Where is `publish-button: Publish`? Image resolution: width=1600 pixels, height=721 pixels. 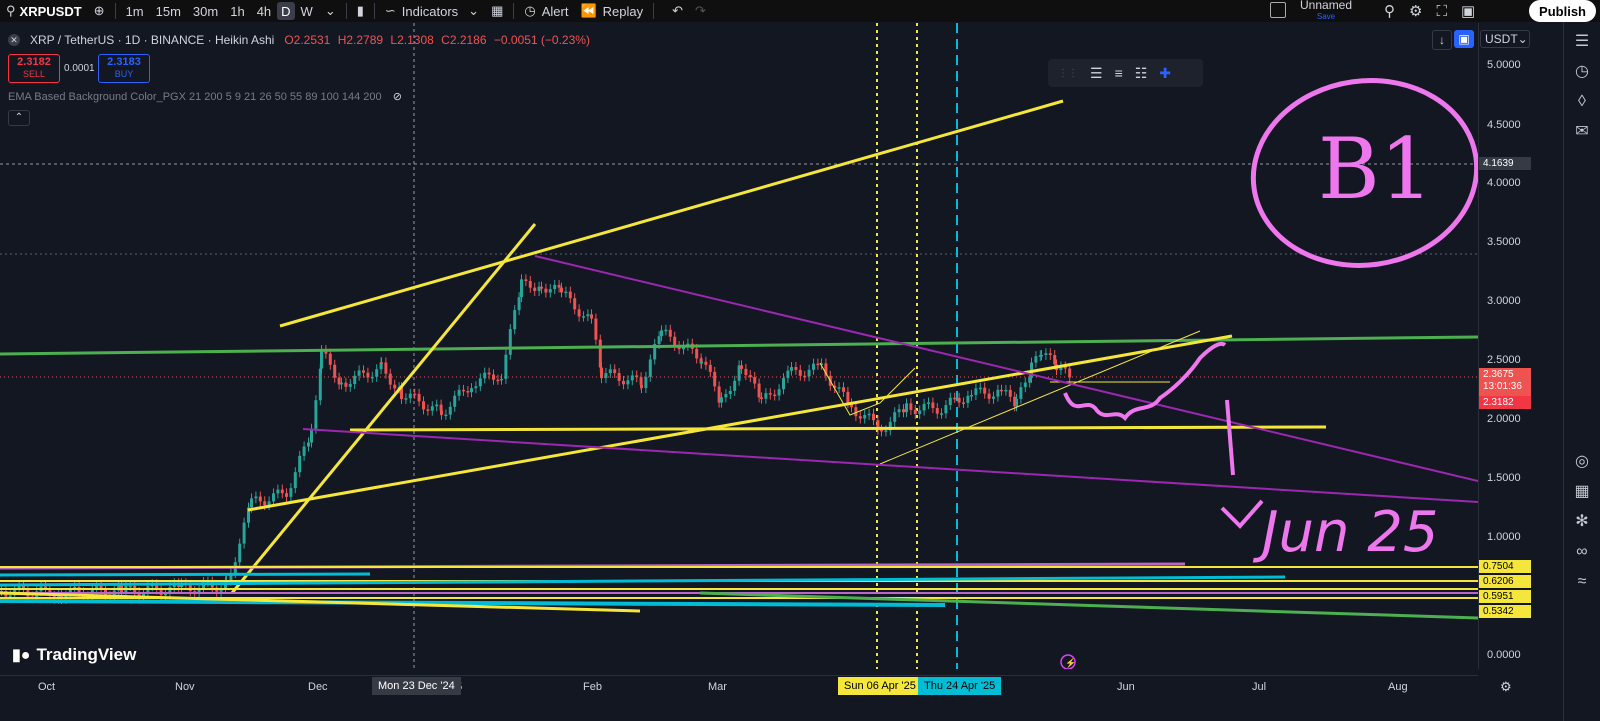
publish-button: Publish is located at coordinates (1562, 11).